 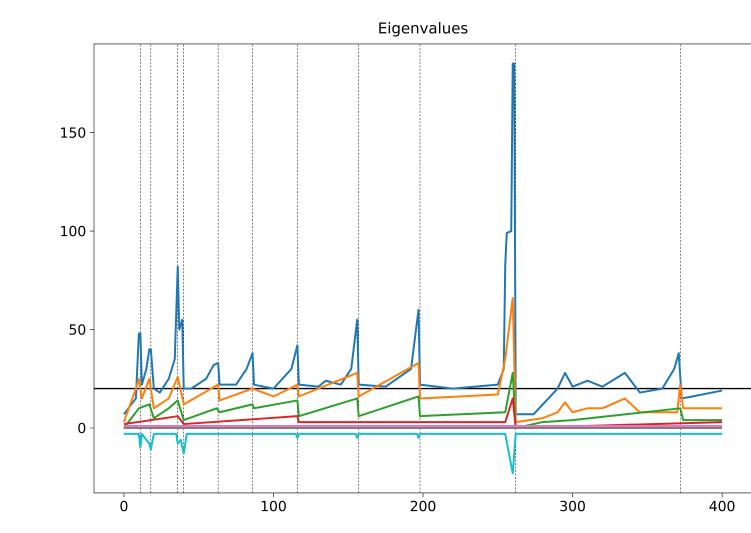 I want to click on x-tick-label: 300, so click(x=572, y=506).